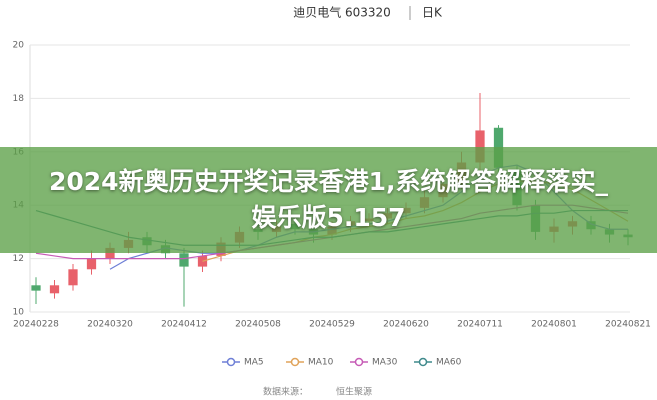 This screenshot has width=657, height=400. I want to click on x-tick-label: 20240228, so click(36, 325).